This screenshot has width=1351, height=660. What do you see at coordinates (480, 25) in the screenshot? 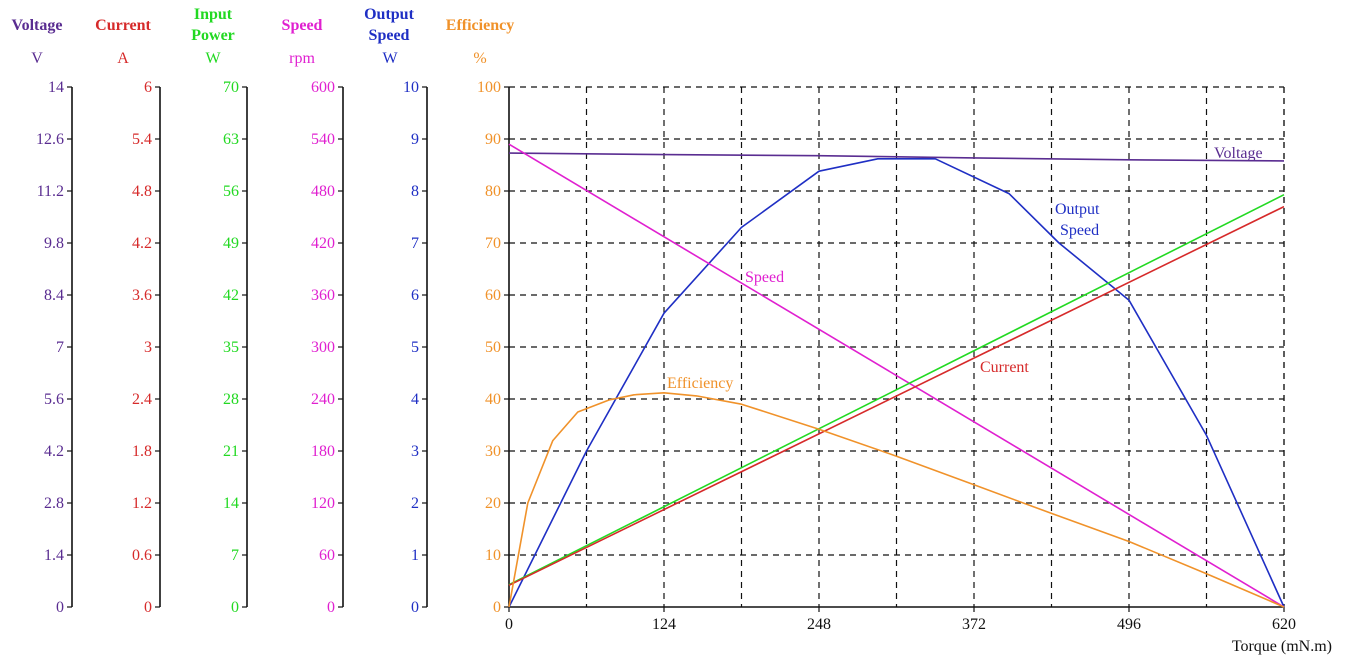
I see `axis-title: Efficiency` at bounding box center [480, 25].